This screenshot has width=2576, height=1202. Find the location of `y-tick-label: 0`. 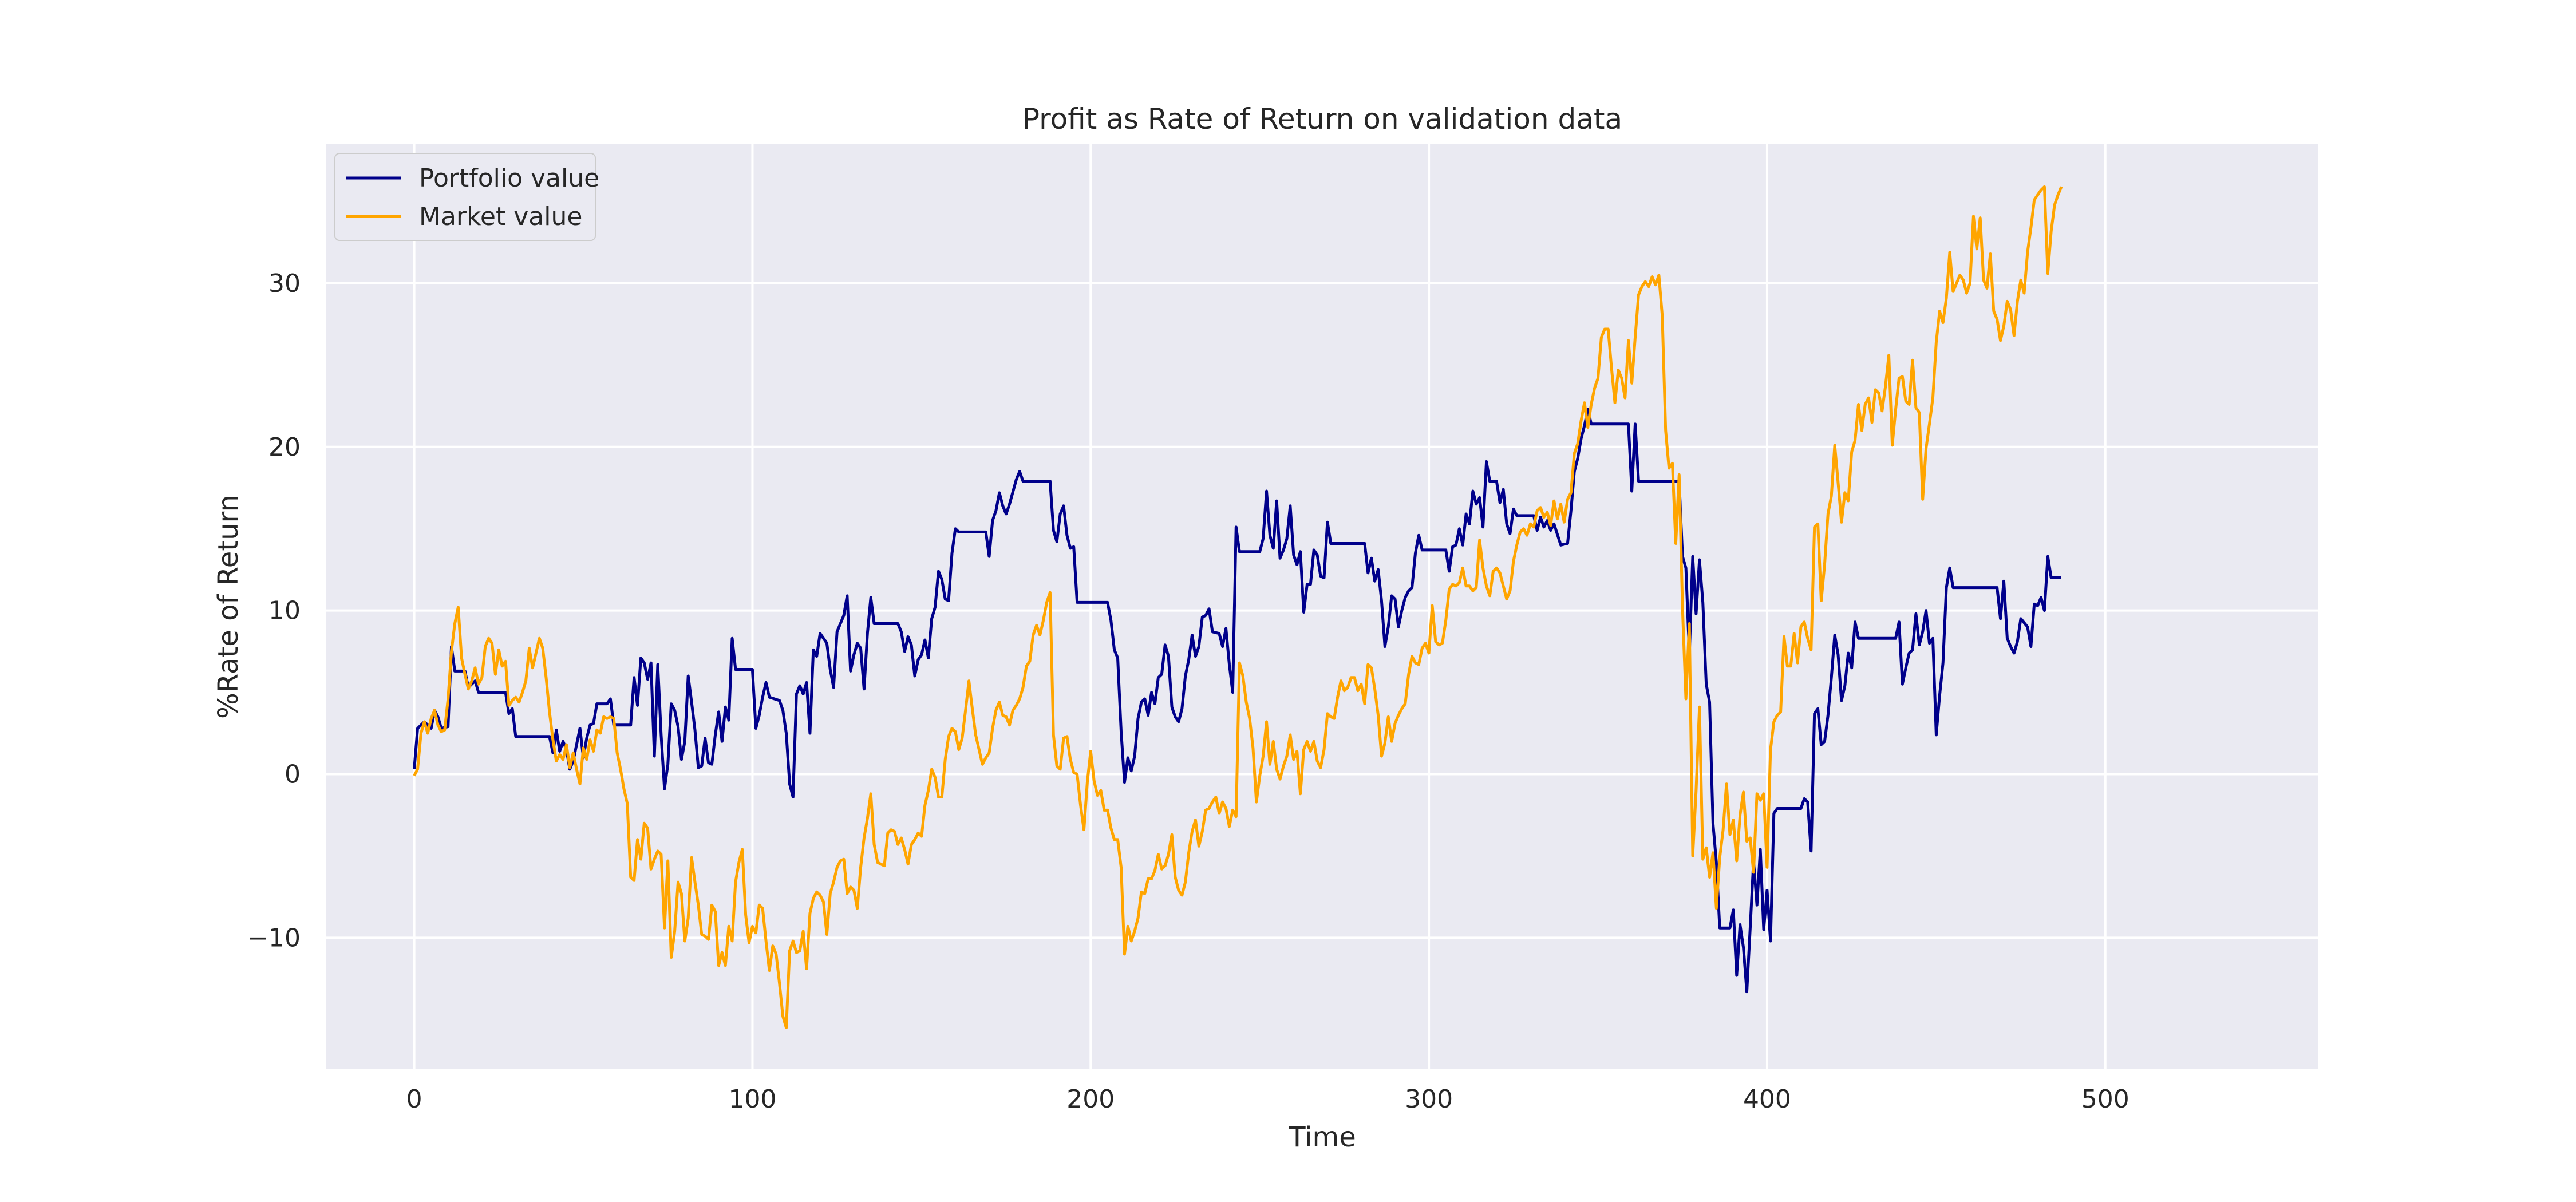

y-tick-label: 0 is located at coordinates (293, 774).